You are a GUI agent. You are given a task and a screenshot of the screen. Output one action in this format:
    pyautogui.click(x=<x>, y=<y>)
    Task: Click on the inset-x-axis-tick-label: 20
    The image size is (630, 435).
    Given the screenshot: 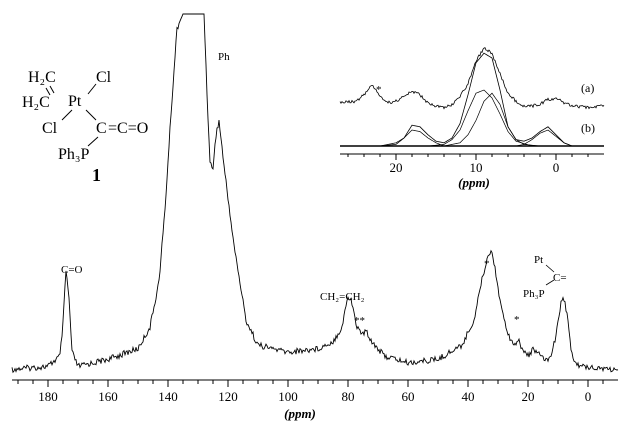 What is the action you would take?
    pyautogui.click(x=396, y=167)
    